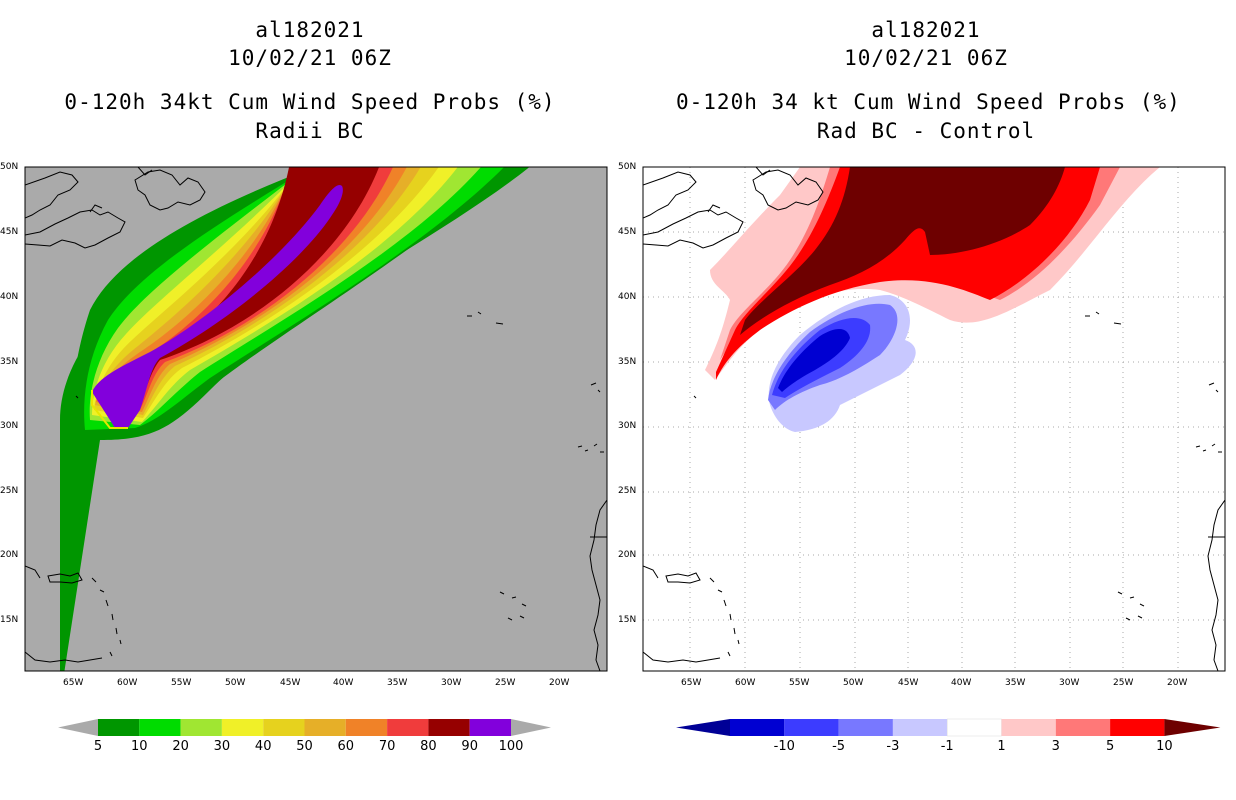  I want to click on right-colorbar-over-triangle, so click(1192, 727).